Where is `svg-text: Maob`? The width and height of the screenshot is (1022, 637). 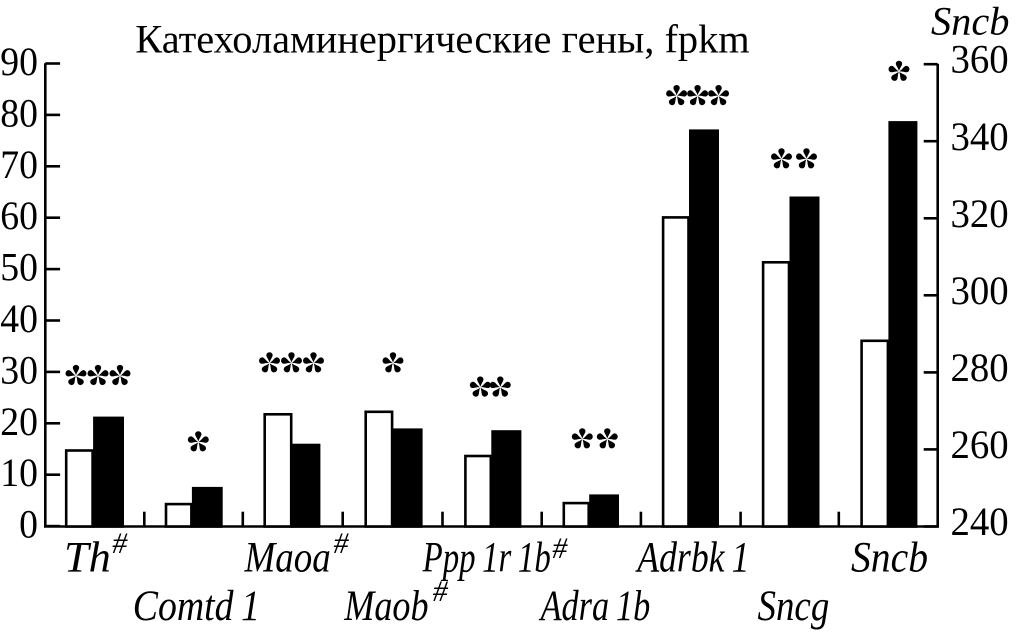 svg-text: Maob is located at coordinates (385, 606).